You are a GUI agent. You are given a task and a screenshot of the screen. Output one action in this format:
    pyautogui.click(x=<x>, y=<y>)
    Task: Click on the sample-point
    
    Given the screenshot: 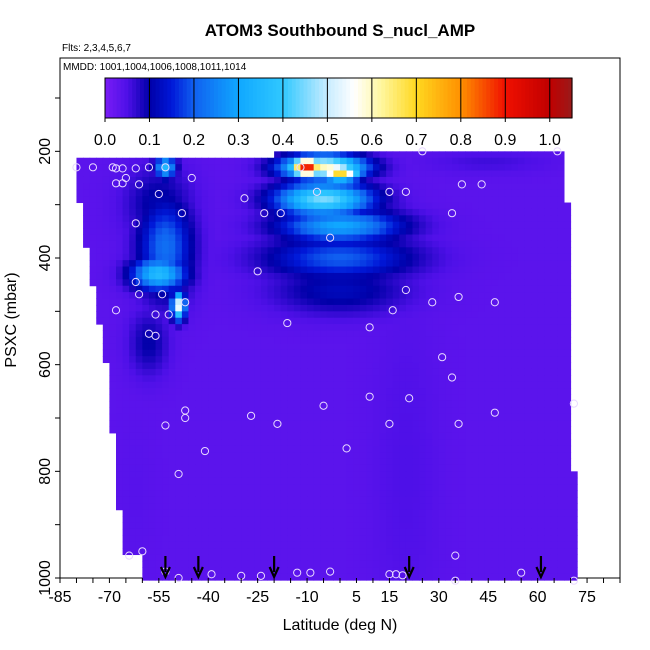 What is the action you would take?
    pyautogui.click(x=369, y=327)
    